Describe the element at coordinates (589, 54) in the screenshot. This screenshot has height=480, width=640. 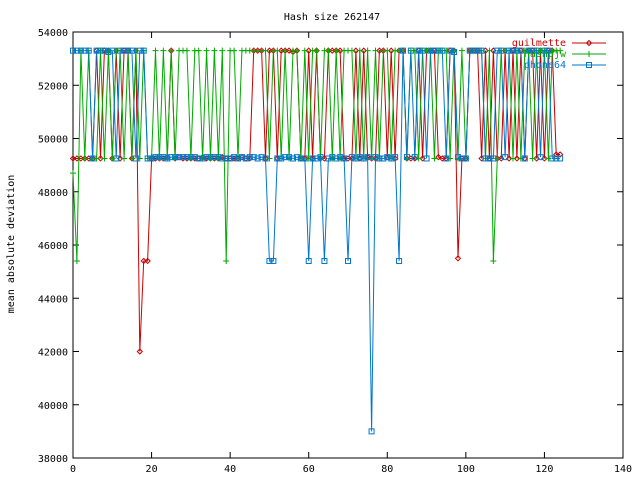
I see `legend-marker-hashpjw` at that location.